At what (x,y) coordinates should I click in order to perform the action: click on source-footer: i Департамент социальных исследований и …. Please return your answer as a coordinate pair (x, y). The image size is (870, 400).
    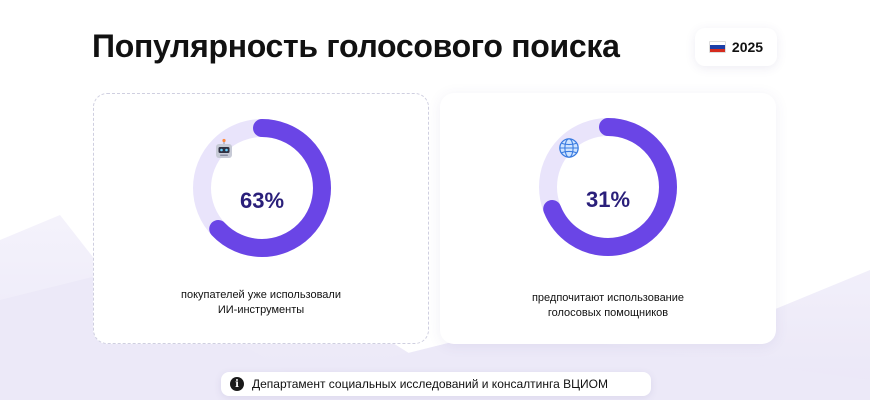
    Looking at the image, I should click on (436, 384).